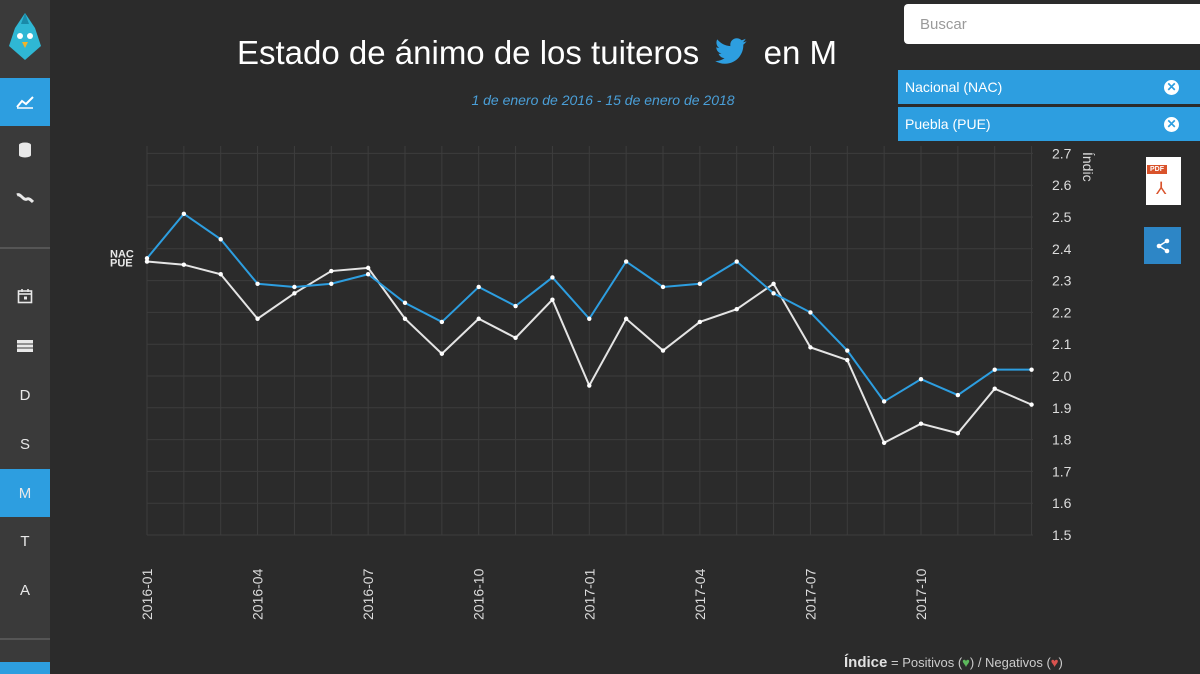 The image size is (1200, 674). I want to click on sidebar-item-database, so click(25, 150).